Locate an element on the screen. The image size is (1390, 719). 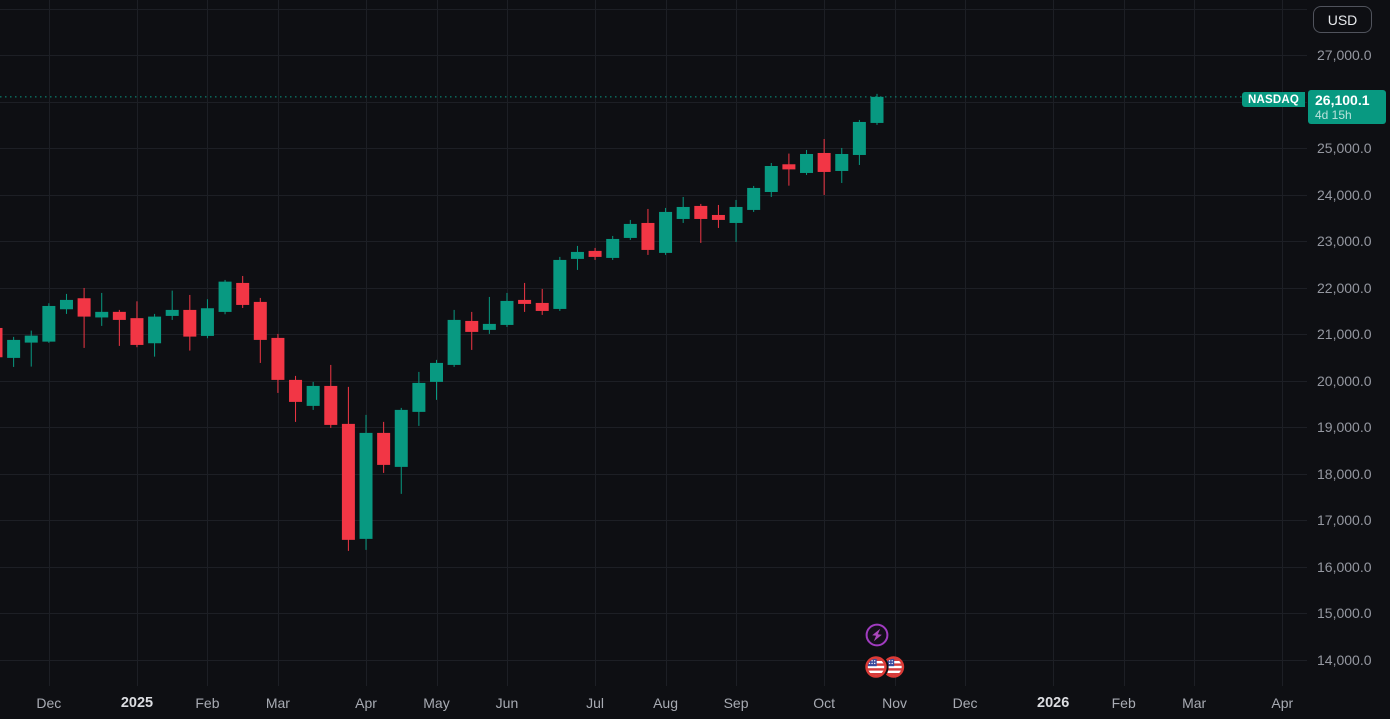
currency-button-label: USD is located at coordinates (1342, 19).